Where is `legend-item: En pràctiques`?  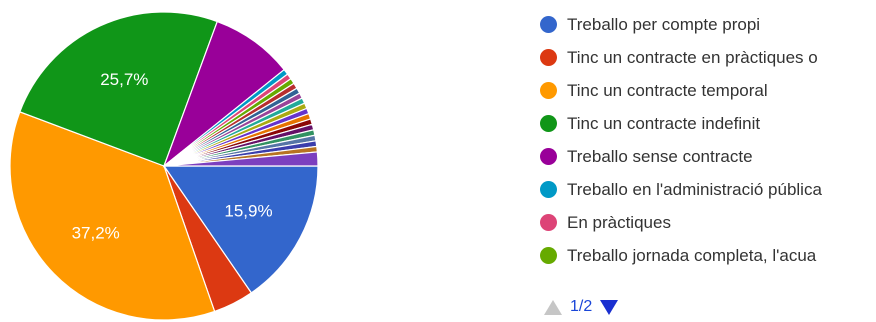
legend-item: En pràctiques is located at coordinates (700, 222).